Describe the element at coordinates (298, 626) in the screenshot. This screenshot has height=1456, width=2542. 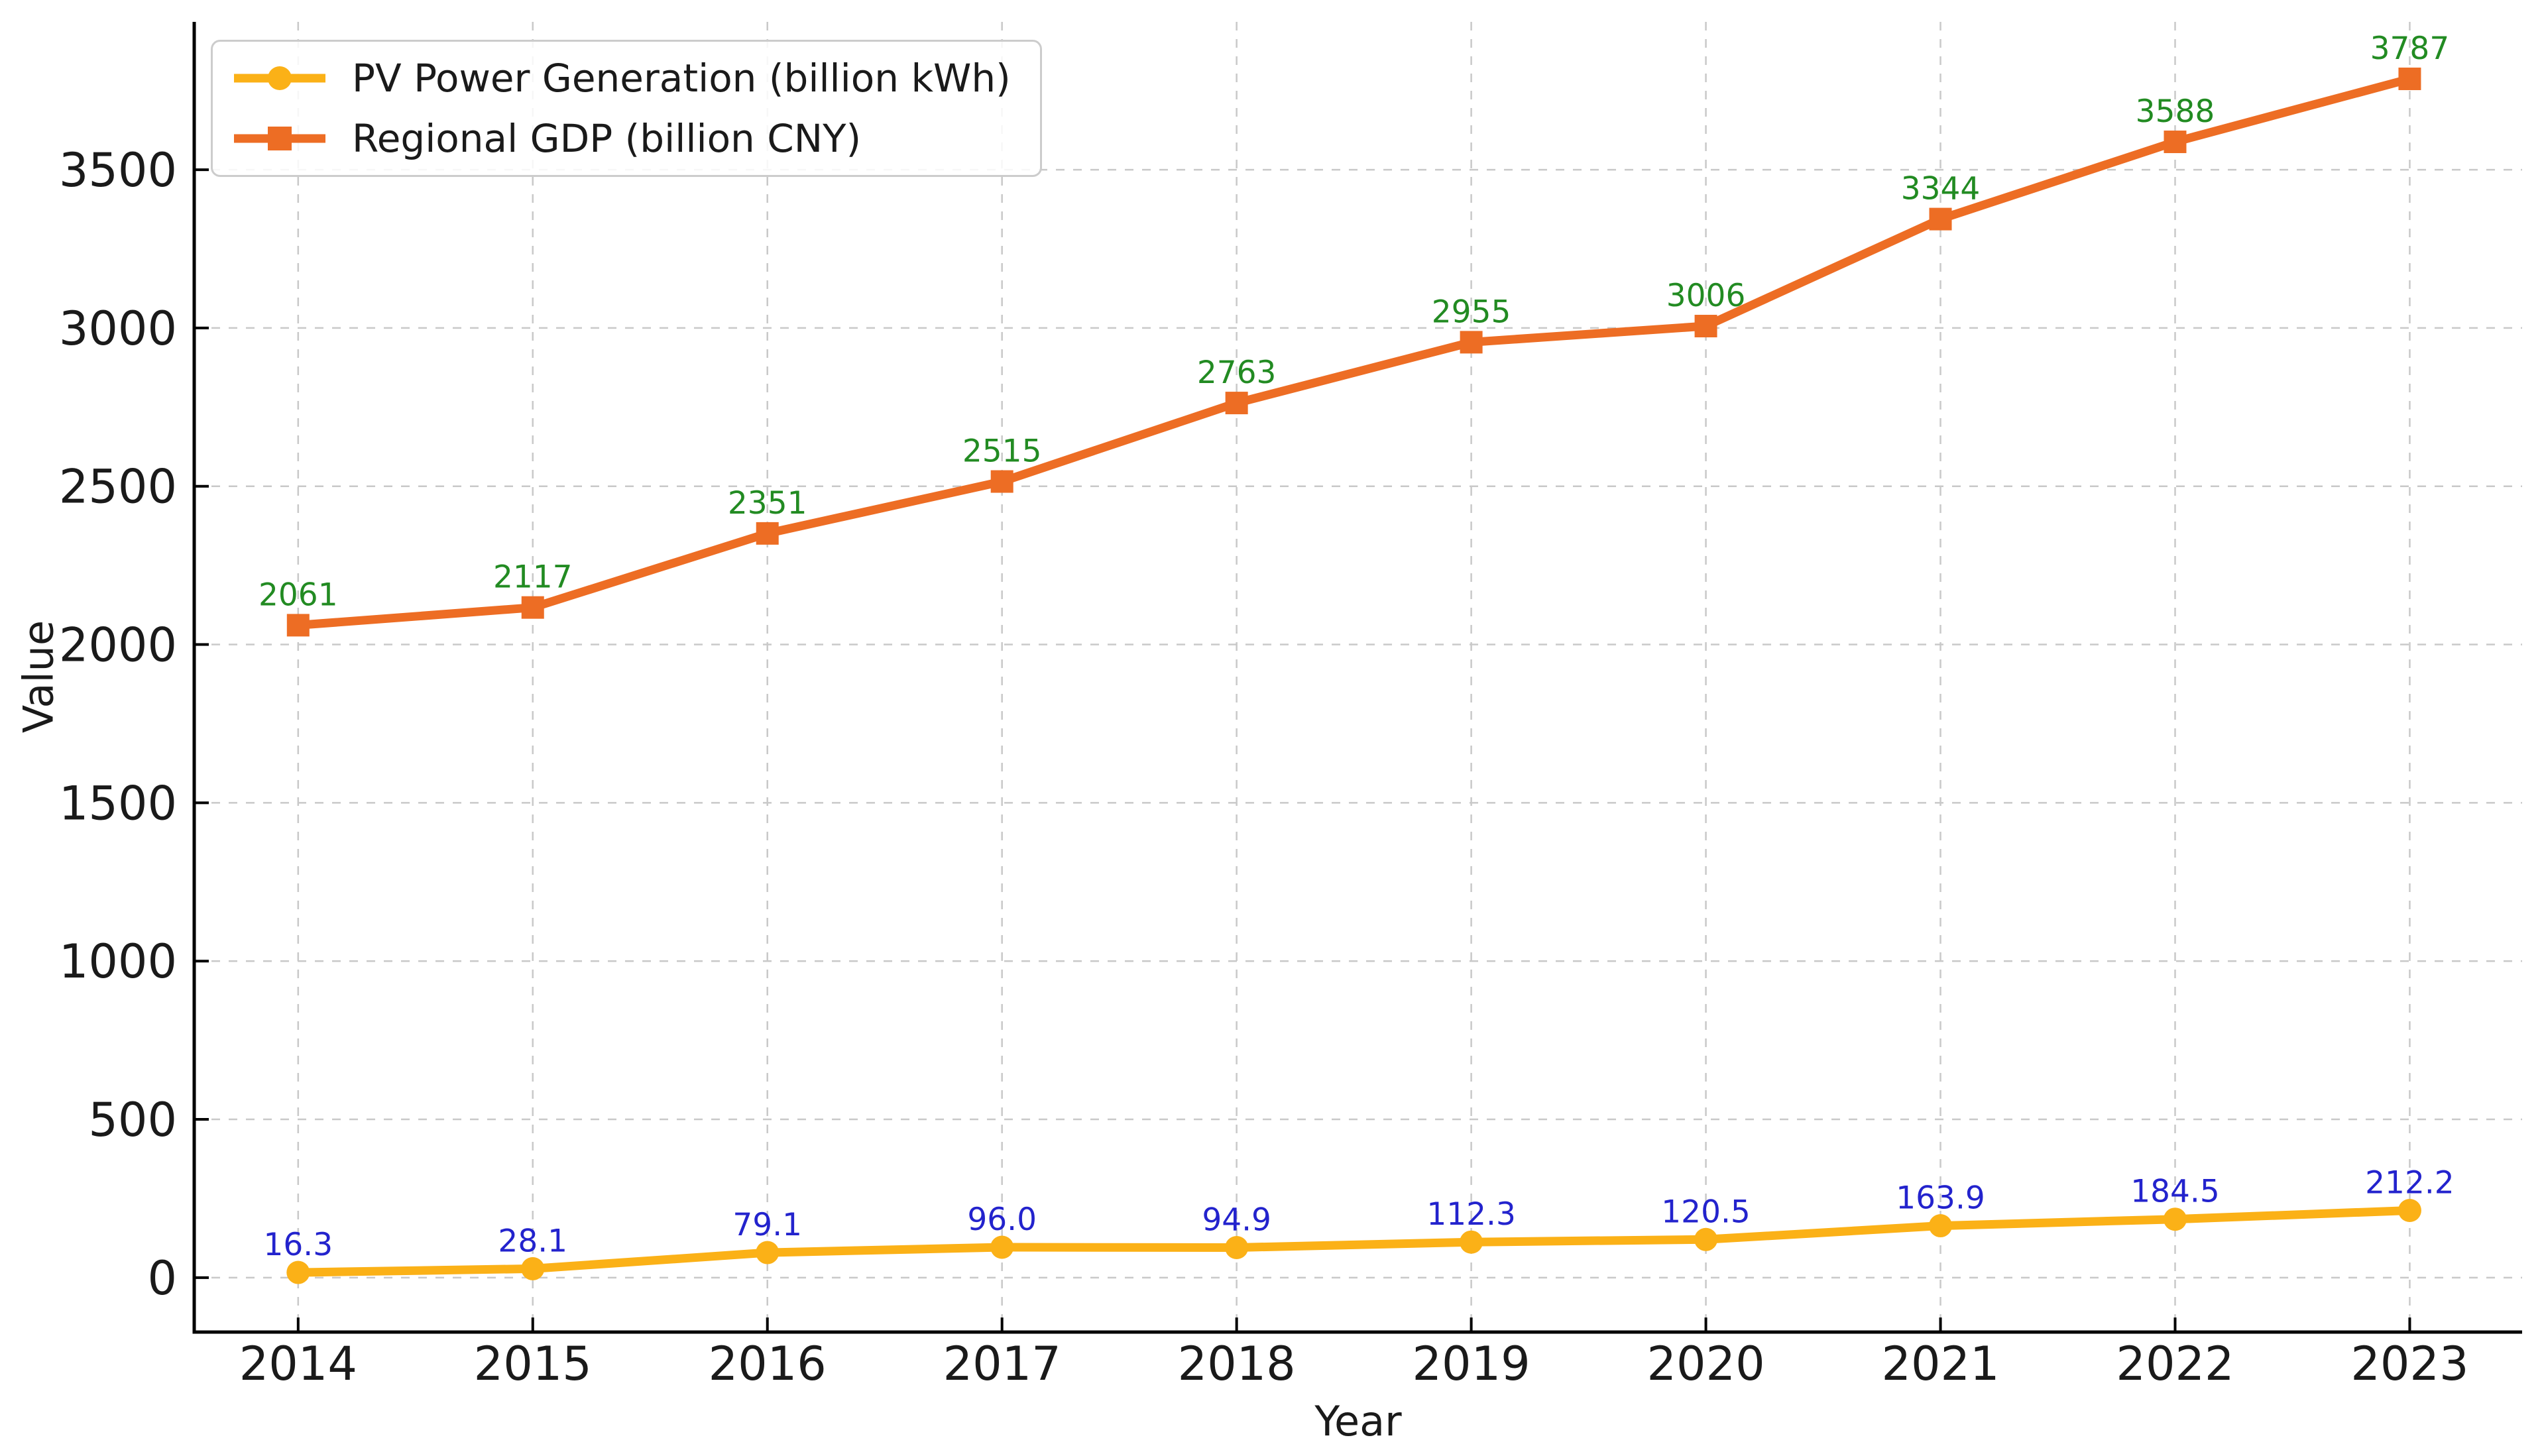
I see `marker-gdp-2014` at that location.